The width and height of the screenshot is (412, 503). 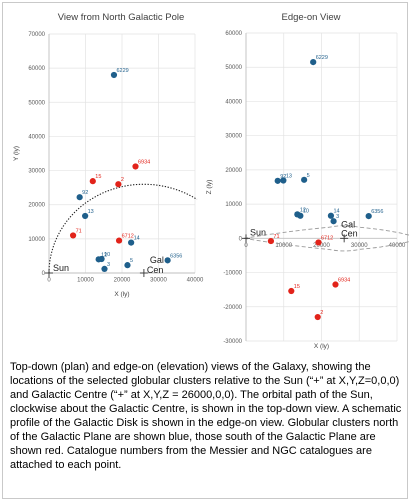 I want to click on y-tick-label: -30000, so click(x=232, y=342).